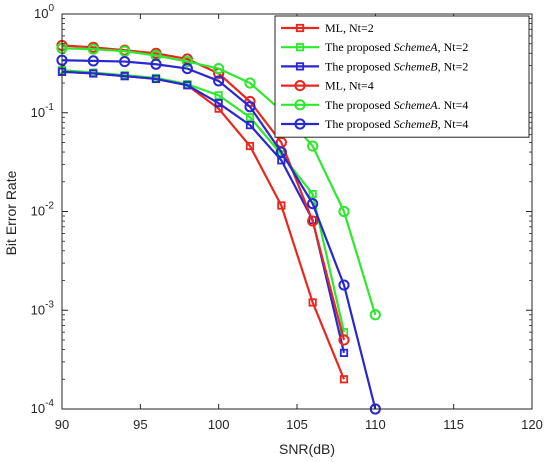 The width and height of the screenshot is (550, 462). Describe the element at coordinates (62, 424) in the screenshot. I see `x-tick-label: 90` at that location.